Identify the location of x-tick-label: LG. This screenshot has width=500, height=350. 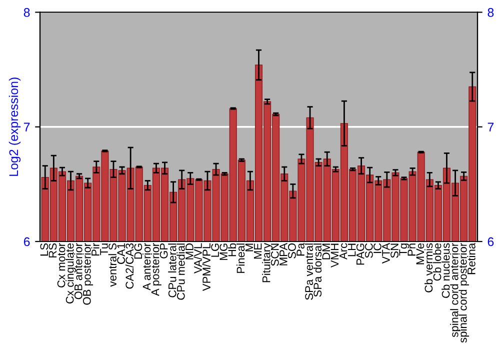
(215, 250).